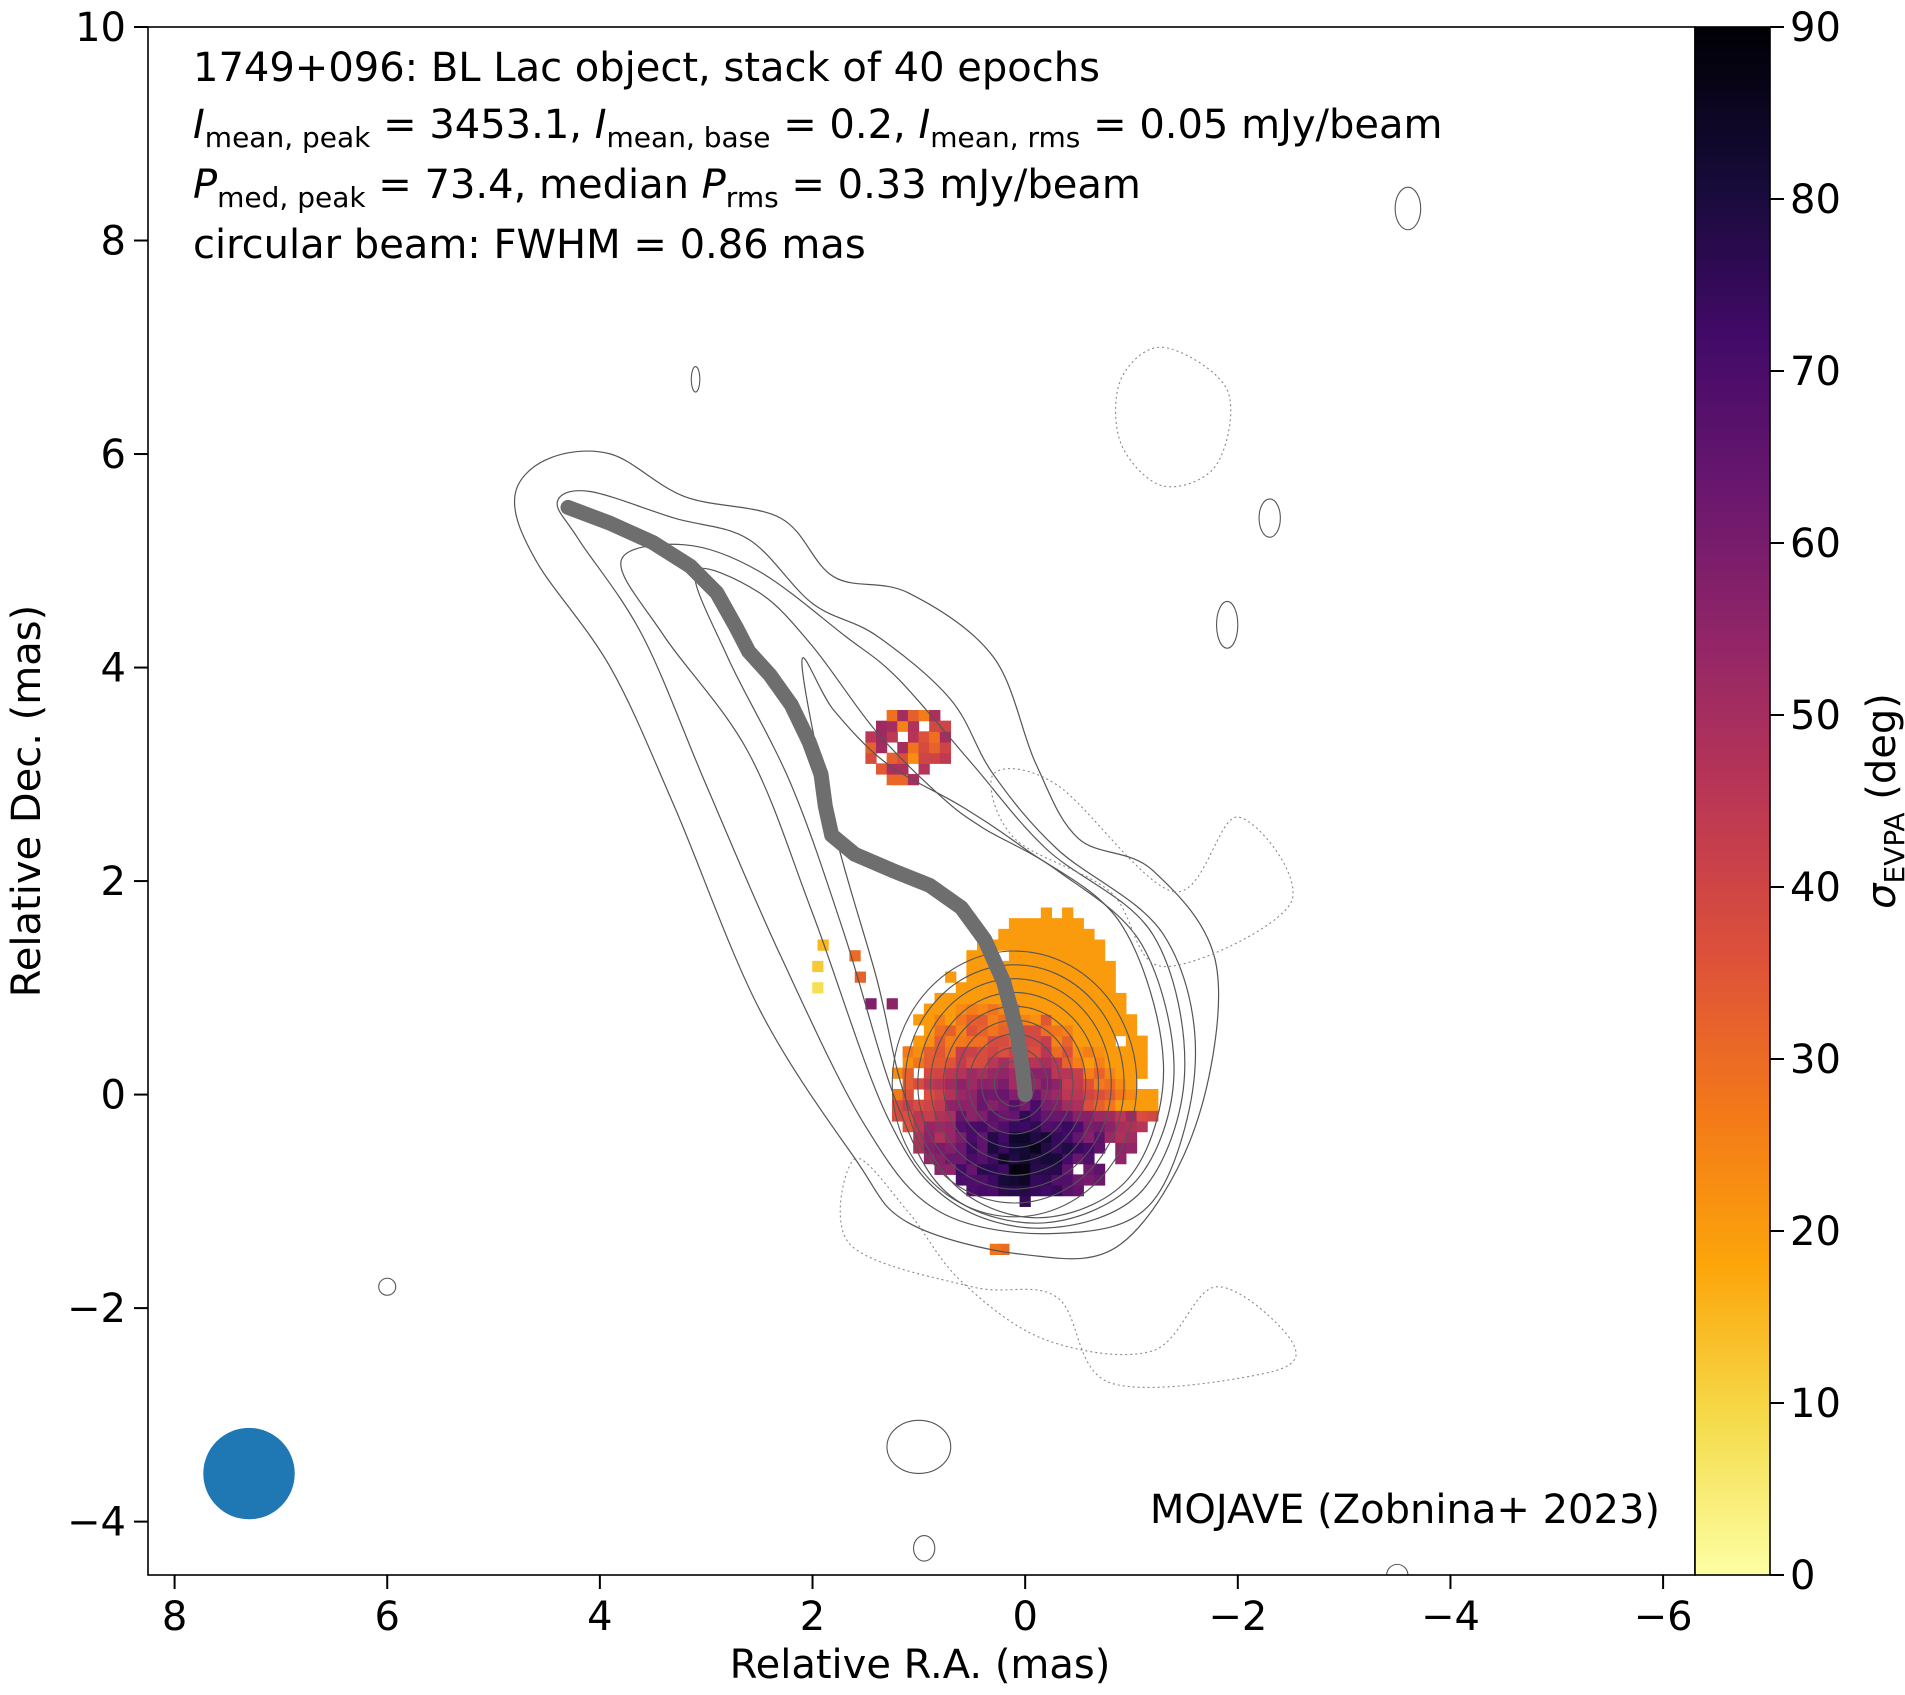 The image size is (1905, 1695). Describe the element at coordinates (1882, 801) in the screenshot. I see `colorbar-label: σEVPA (deg)` at that location.